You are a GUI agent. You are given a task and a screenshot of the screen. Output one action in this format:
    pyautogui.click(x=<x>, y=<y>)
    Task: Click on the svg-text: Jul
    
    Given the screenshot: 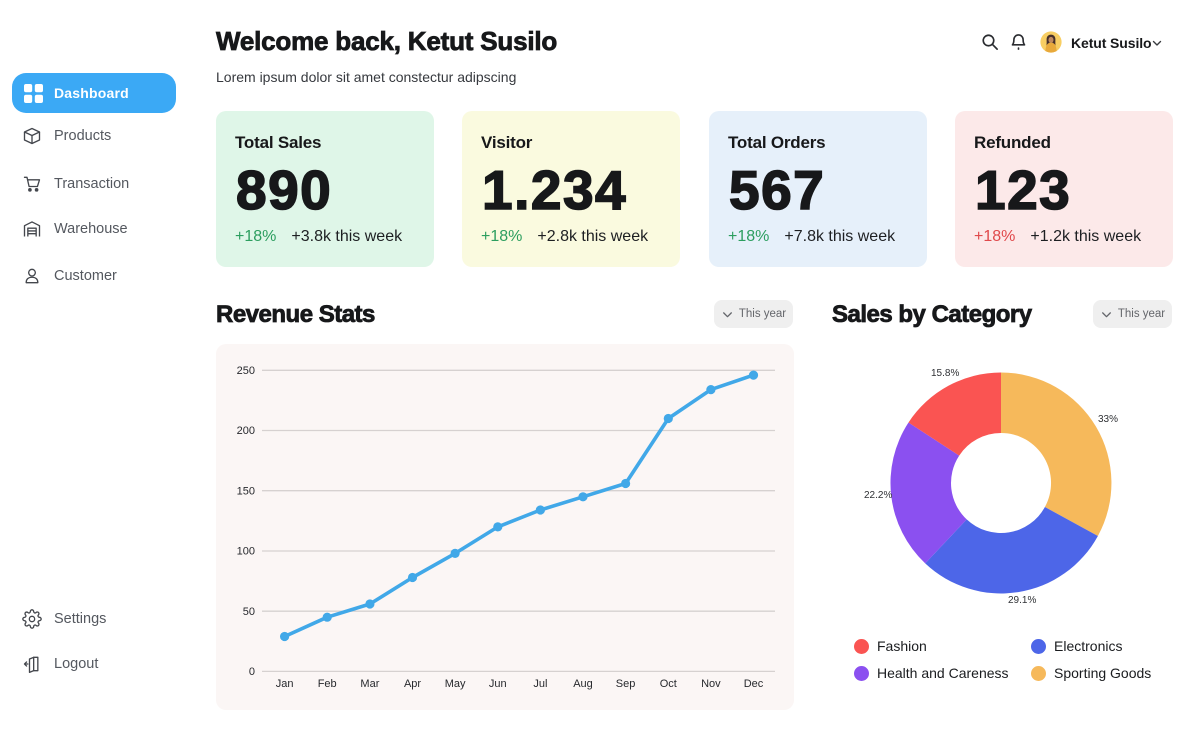 What is the action you would take?
    pyautogui.click(x=540, y=684)
    